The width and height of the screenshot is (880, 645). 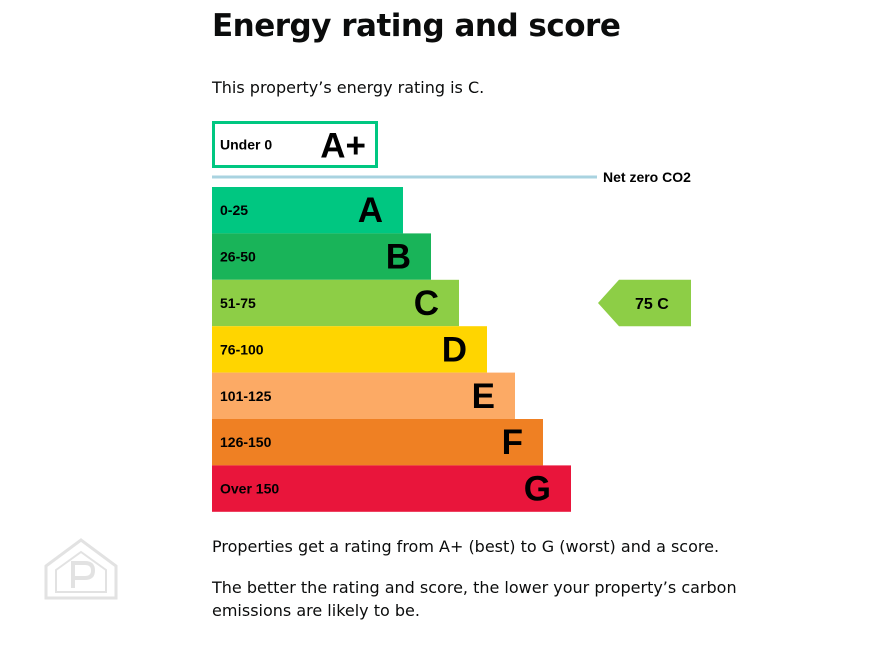 What do you see at coordinates (363, 395) in the screenshot?
I see `band-e` at bounding box center [363, 395].